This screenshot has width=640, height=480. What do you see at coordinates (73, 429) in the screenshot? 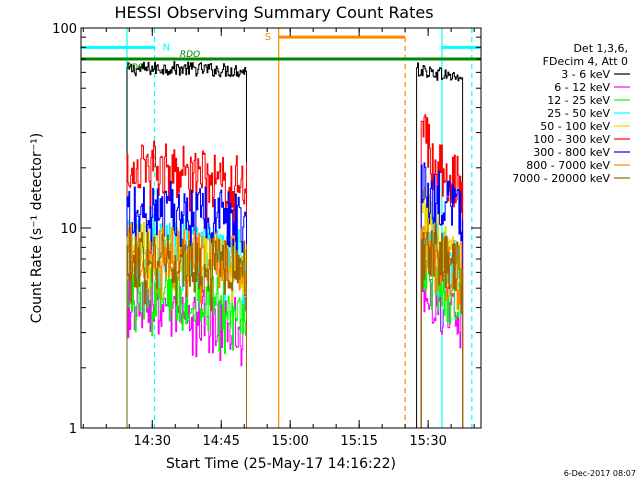
I see `y-tick-label-0: 1` at bounding box center [73, 429].